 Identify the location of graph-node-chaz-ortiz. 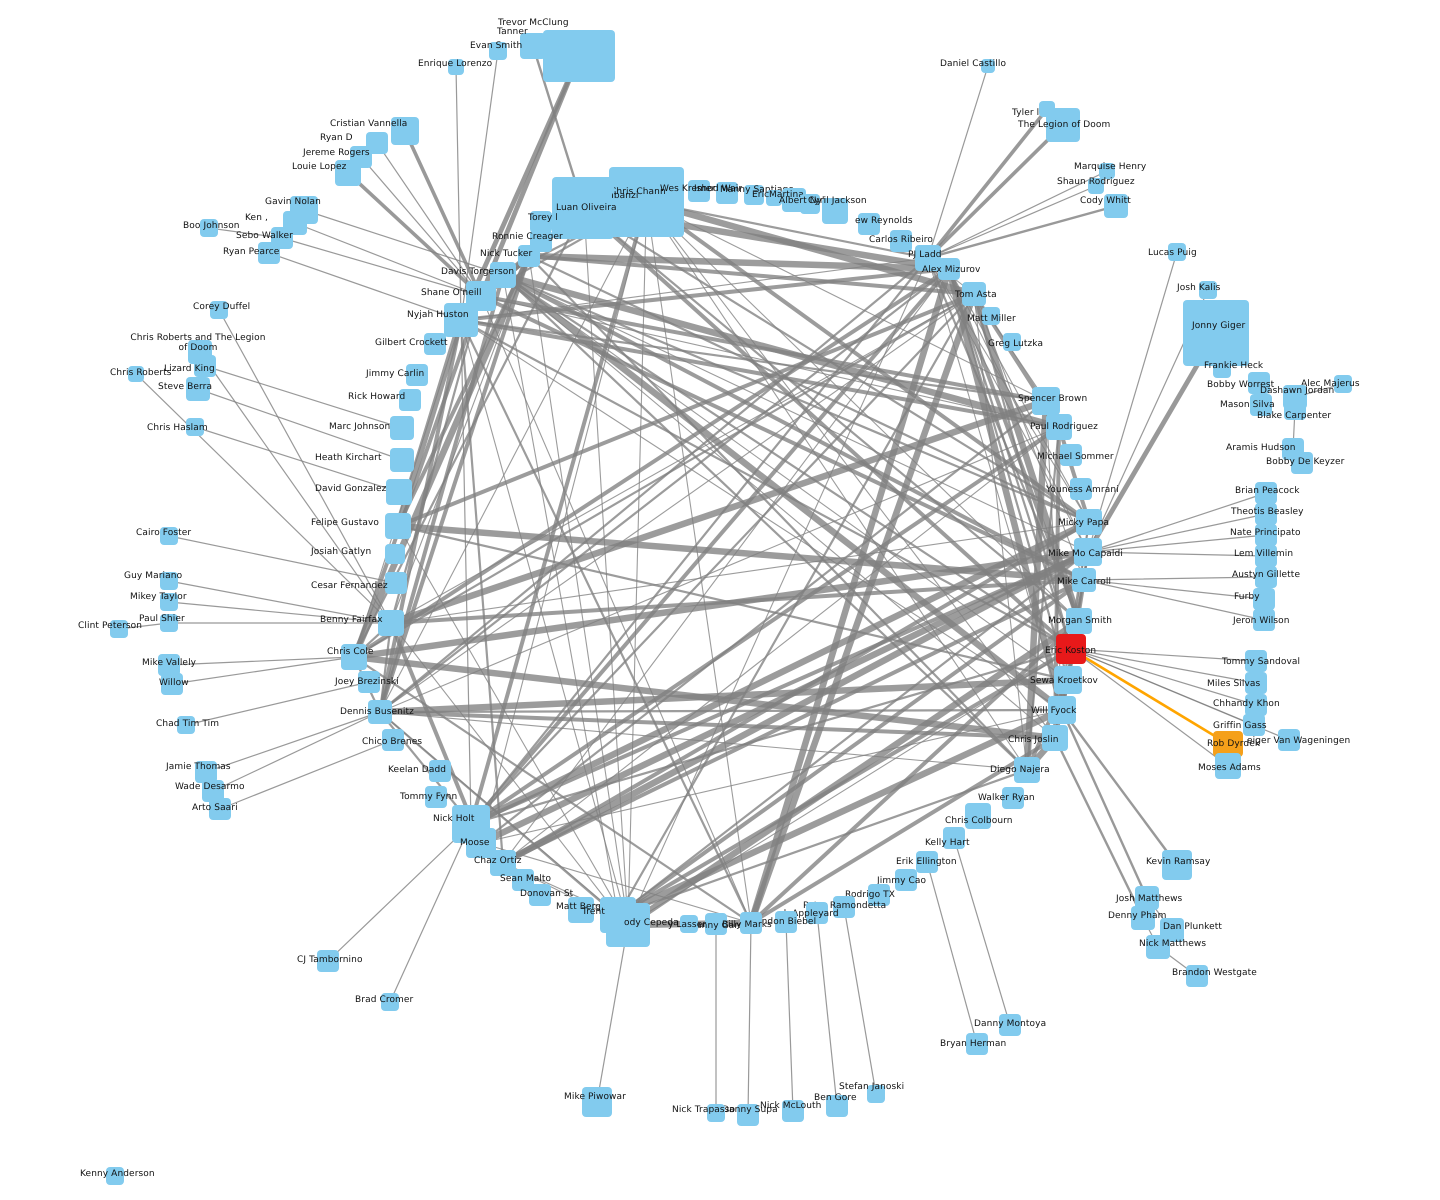
(503, 863).